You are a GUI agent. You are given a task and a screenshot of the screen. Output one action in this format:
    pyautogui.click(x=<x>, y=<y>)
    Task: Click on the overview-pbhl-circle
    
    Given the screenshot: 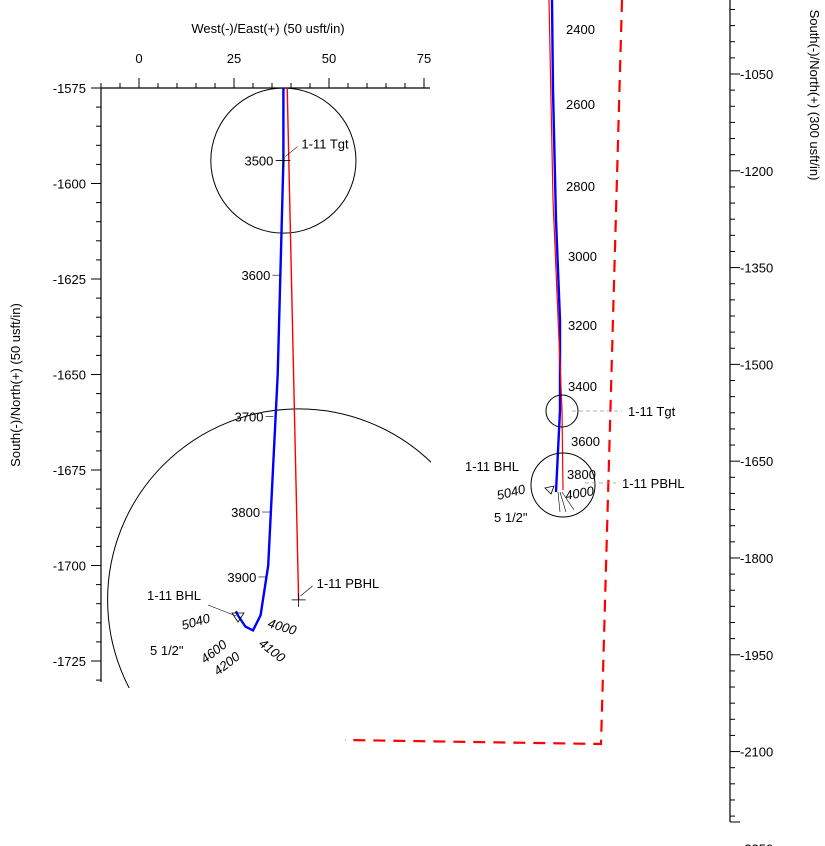 What is the action you would take?
    pyautogui.click(x=563, y=485)
    